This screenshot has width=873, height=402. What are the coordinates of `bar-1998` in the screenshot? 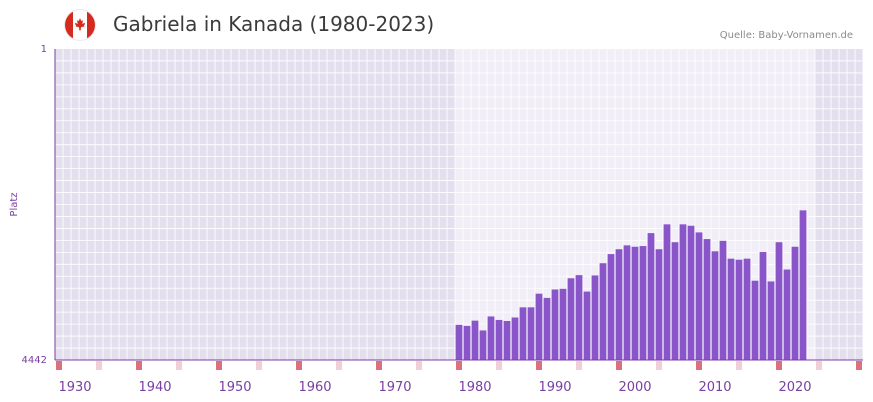 It's located at (619, 304).